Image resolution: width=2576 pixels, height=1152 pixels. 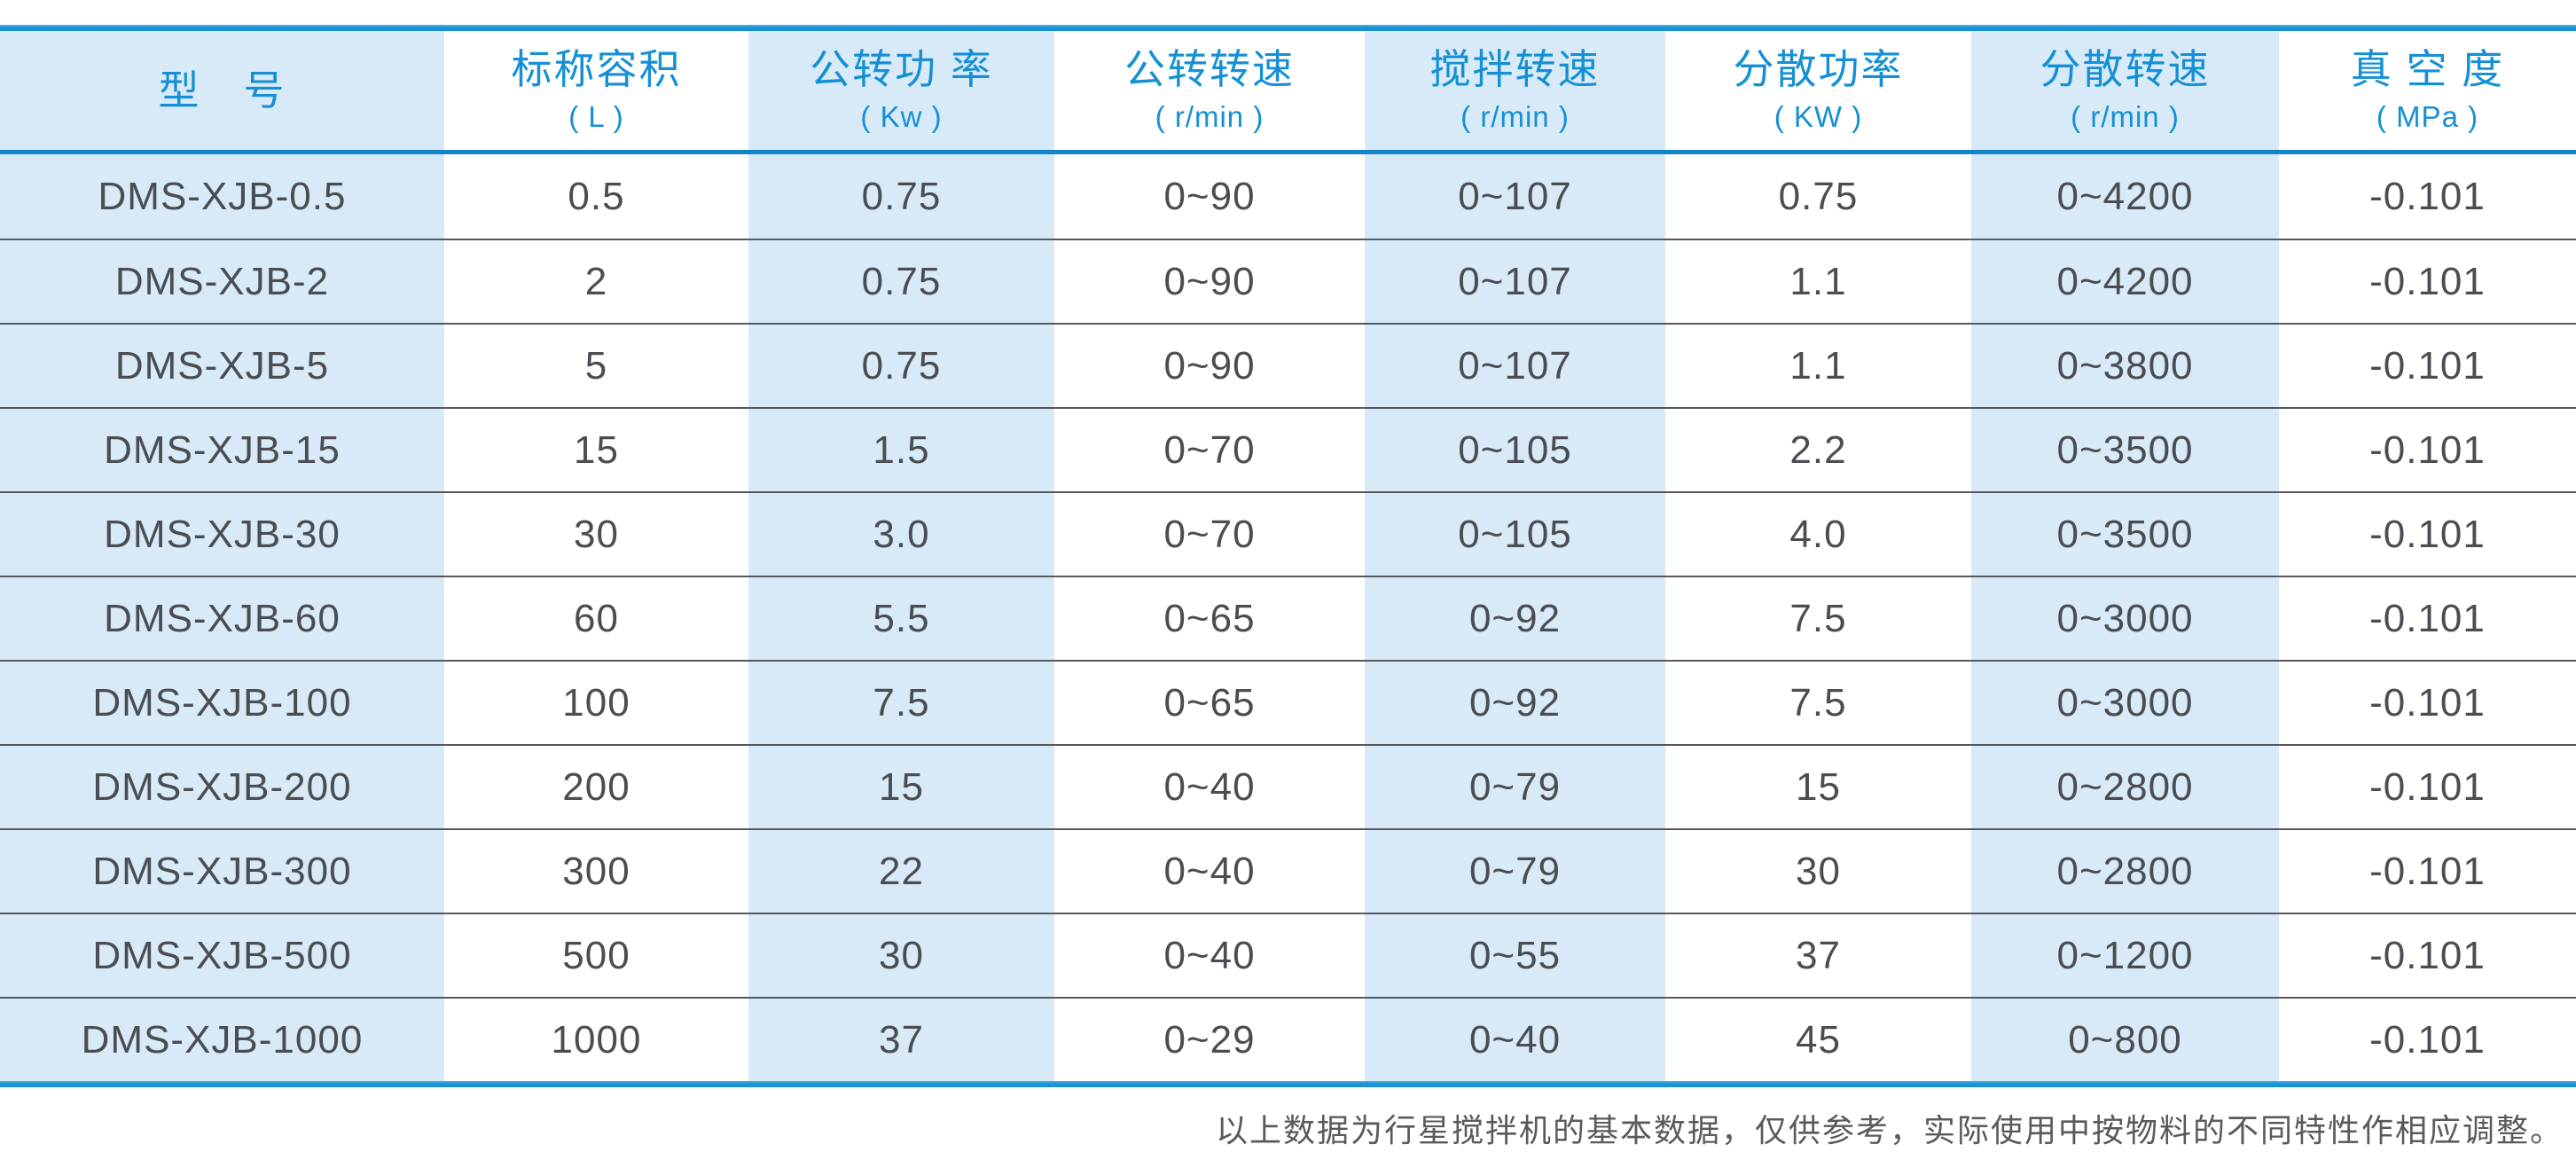 I want to click on value-cell: 45, so click(x=1818, y=1039).